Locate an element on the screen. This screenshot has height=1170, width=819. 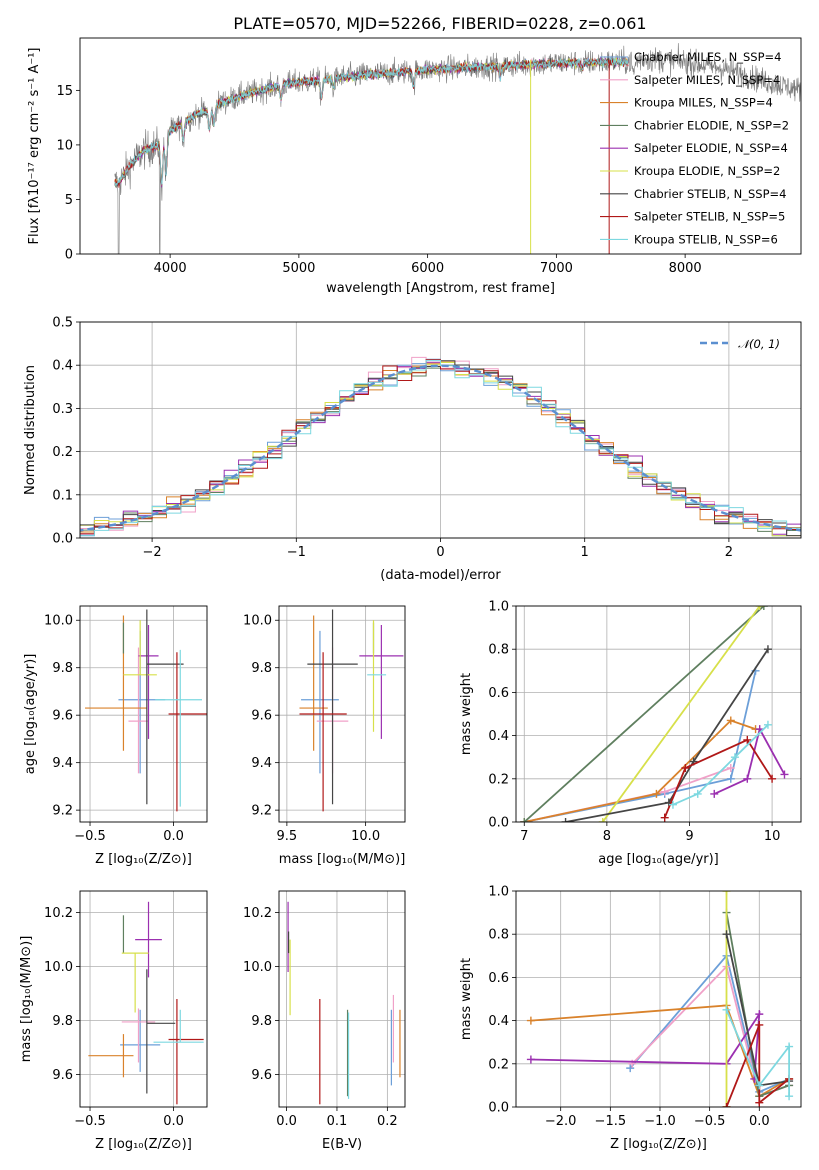
legend-label: Salpeter ELODIE, N_SSP=4 is located at coordinates (711, 148).